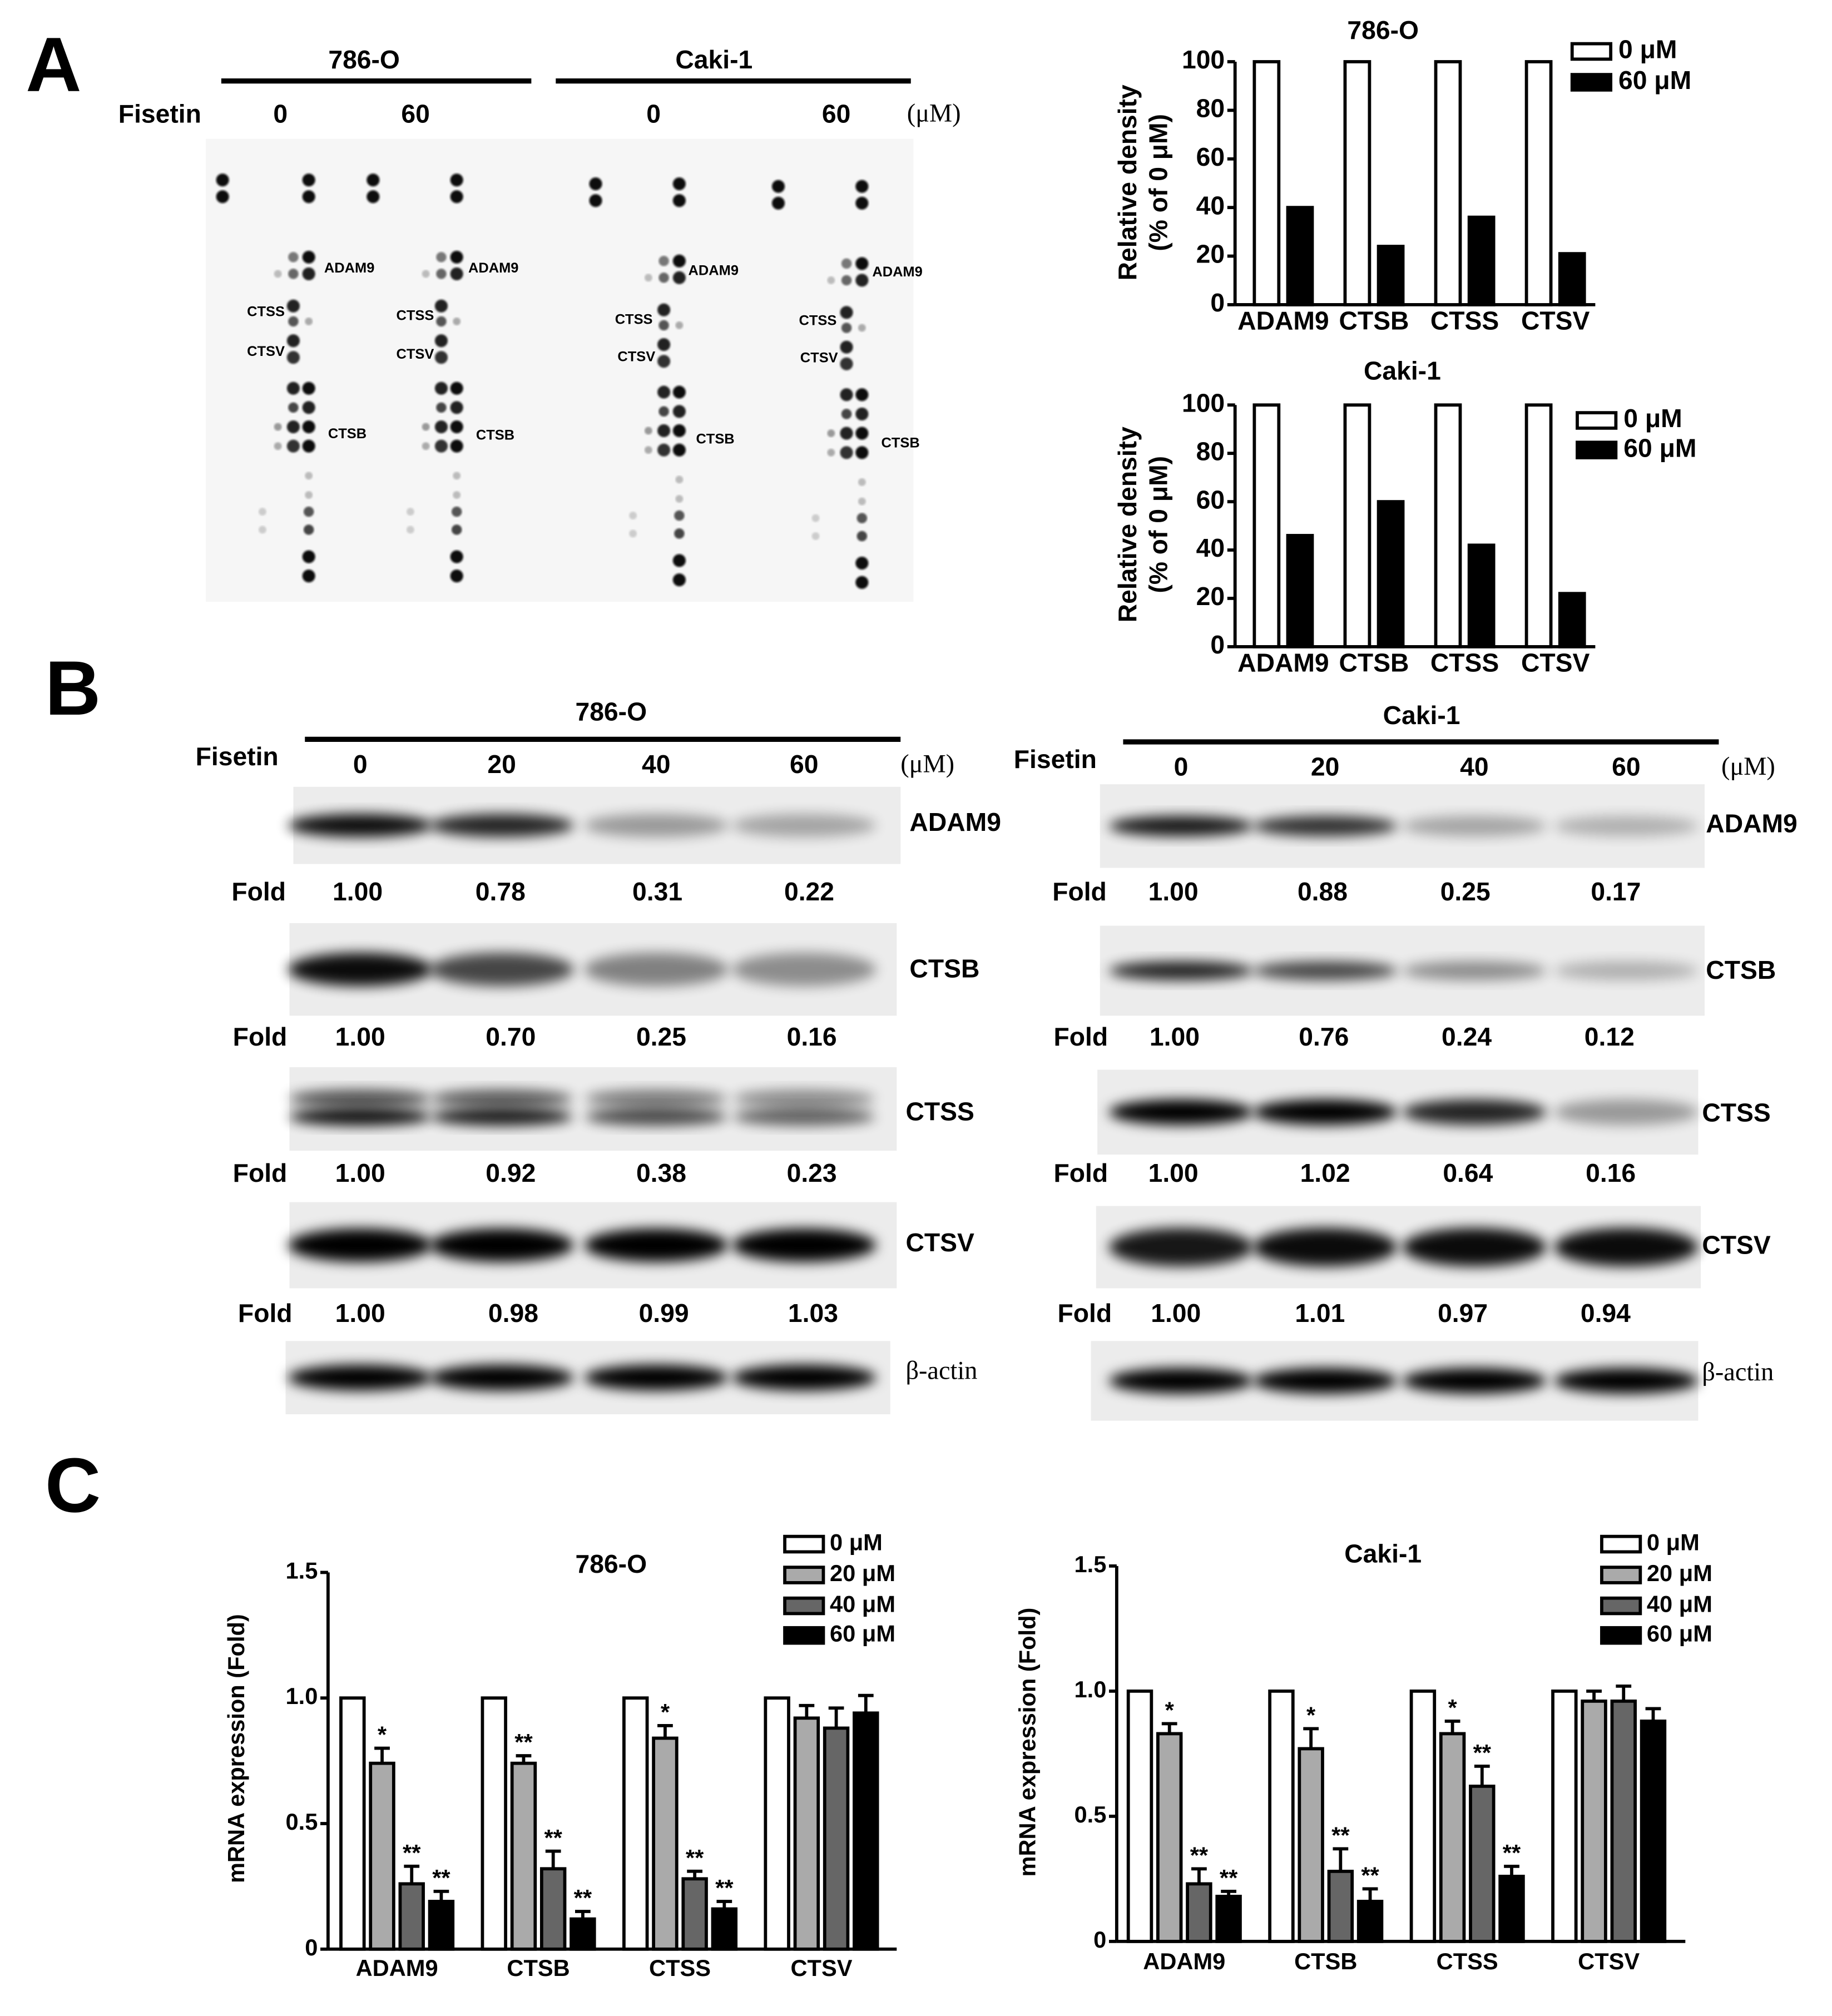 This screenshot has width=1832, height=2016. I want to click on protein-label: ADAM9, so click(1752, 823).